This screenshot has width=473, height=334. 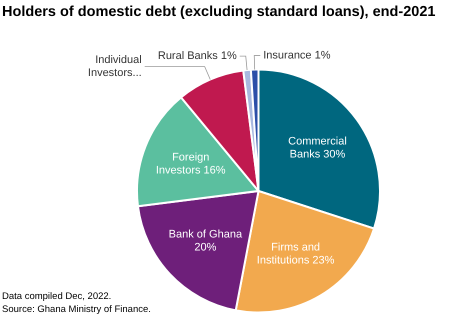 What do you see at coordinates (197, 56) in the screenshot?
I see `slice-label: Rural Banks 1%` at bounding box center [197, 56].